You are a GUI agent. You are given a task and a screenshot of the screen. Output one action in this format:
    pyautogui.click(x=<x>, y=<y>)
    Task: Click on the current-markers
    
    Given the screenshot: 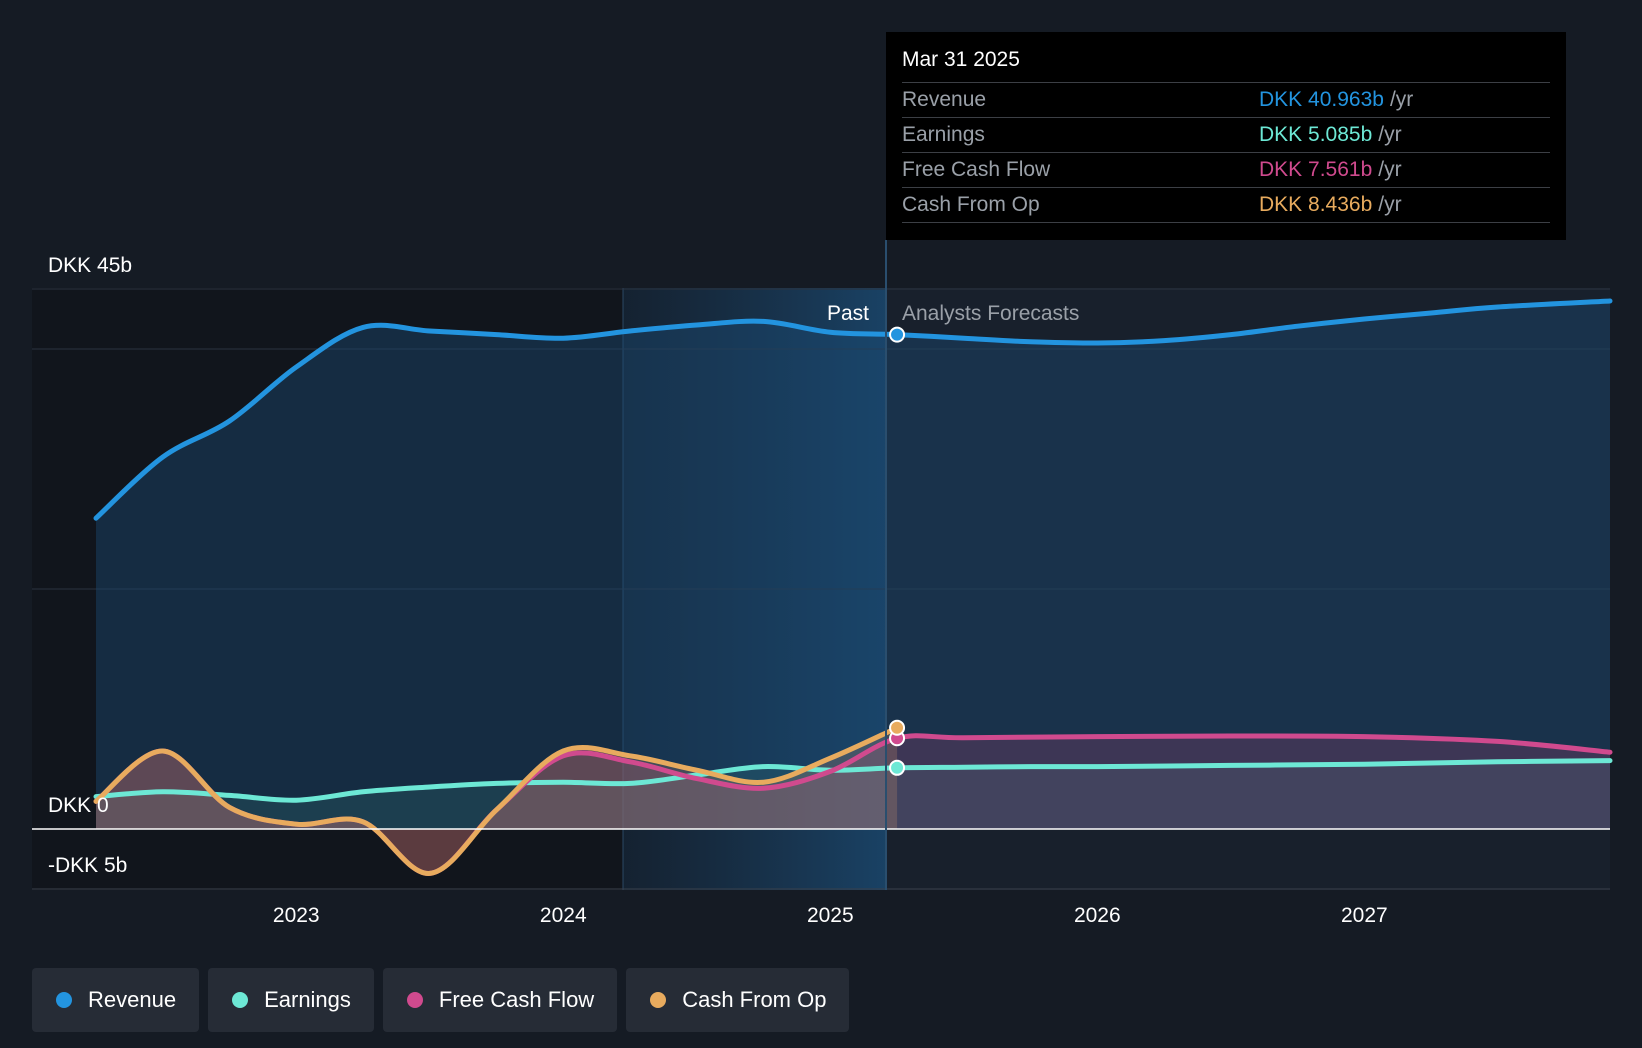 What is the action you would take?
    pyautogui.click(x=897, y=551)
    